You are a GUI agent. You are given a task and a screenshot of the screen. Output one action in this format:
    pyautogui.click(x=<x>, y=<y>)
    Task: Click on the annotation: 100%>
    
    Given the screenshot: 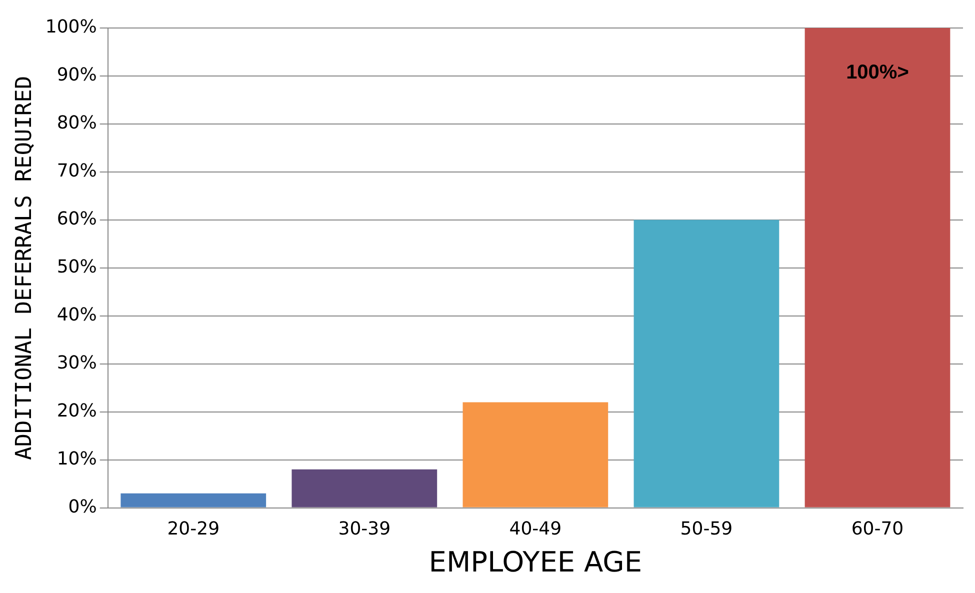 What is the action you would take?
    pyautogui.click(x=877, y=73)
    